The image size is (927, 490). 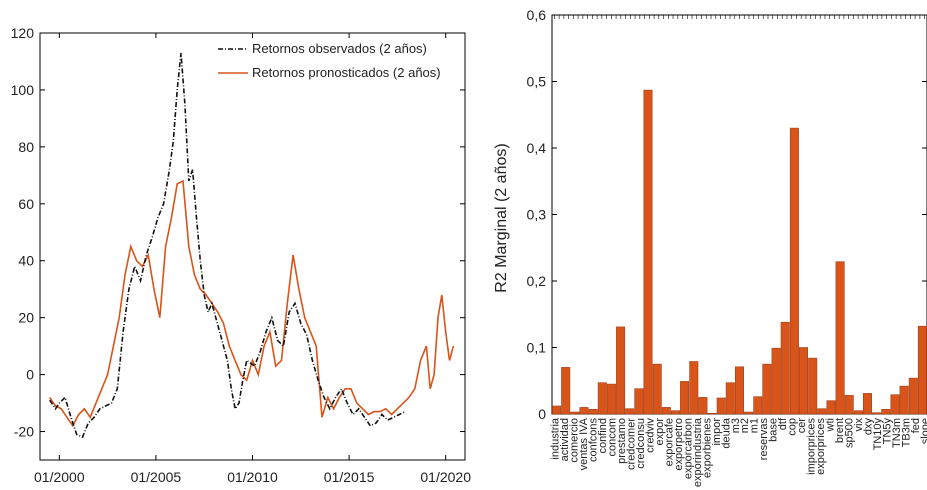 I want to click on bar-chart-x-tick-label: TB3m, so click(x=907, y=432).